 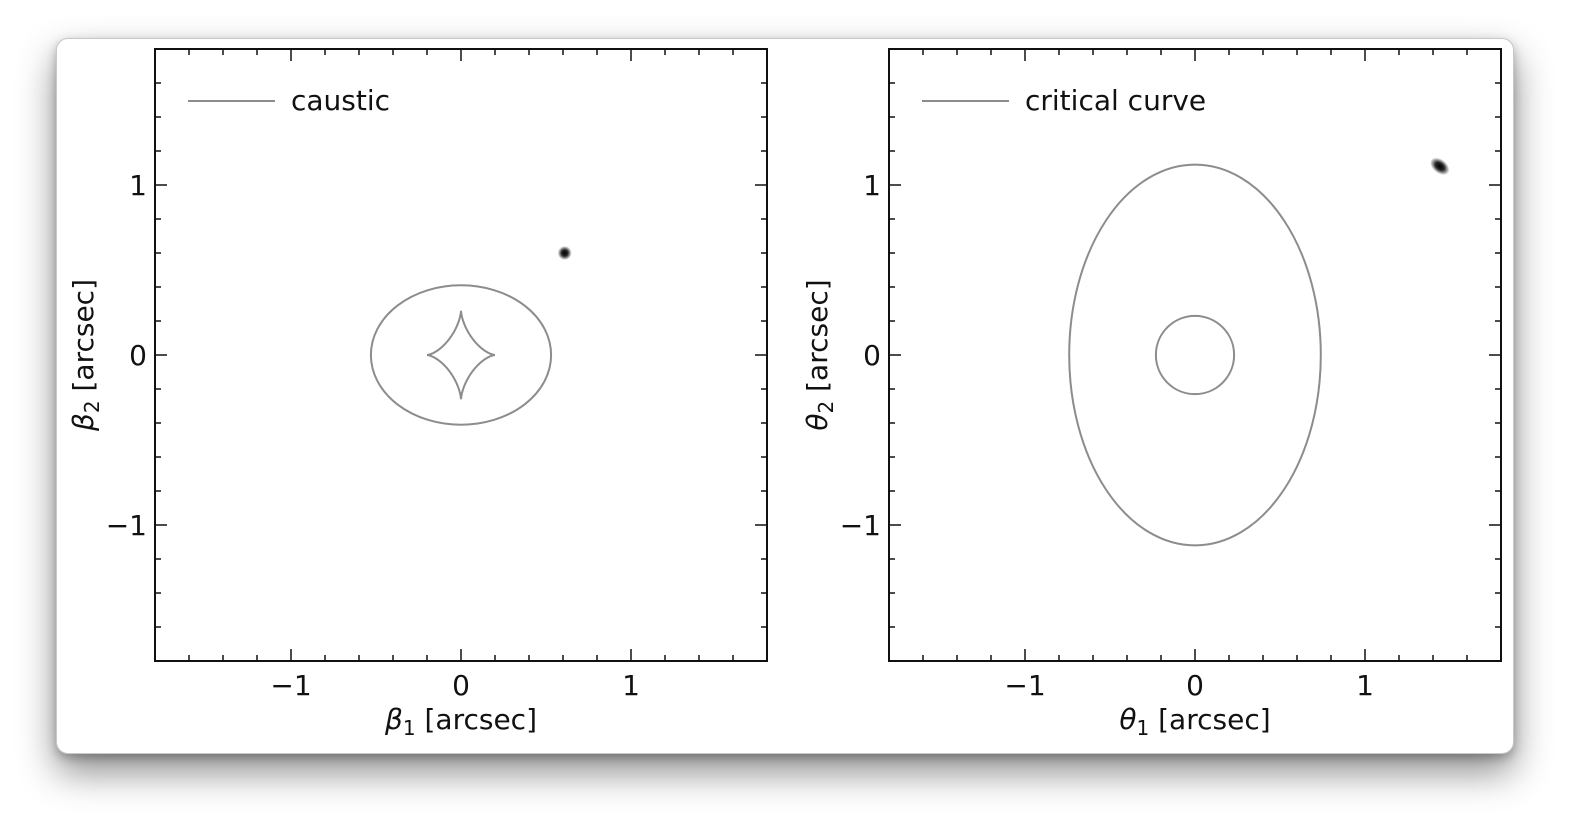 I want to click on image-point, so click(x=1440, y=166).